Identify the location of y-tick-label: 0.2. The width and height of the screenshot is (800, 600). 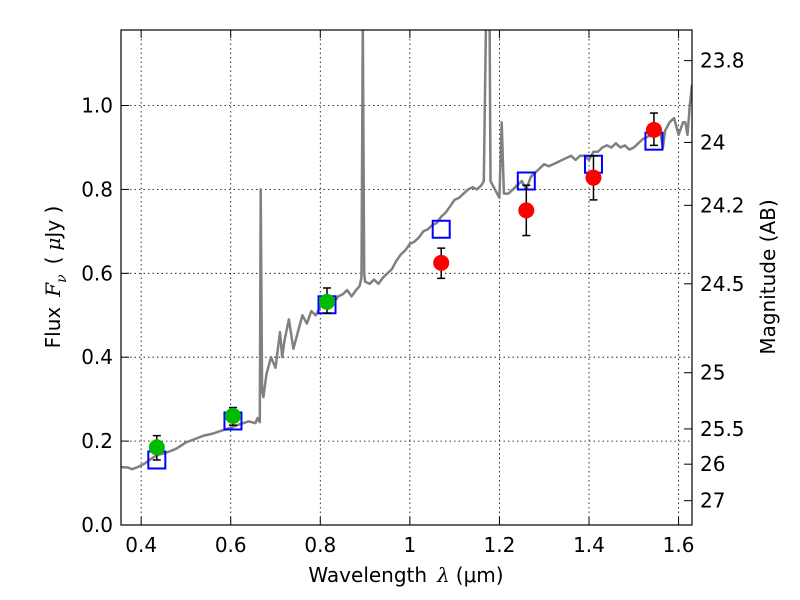
(97, 441).